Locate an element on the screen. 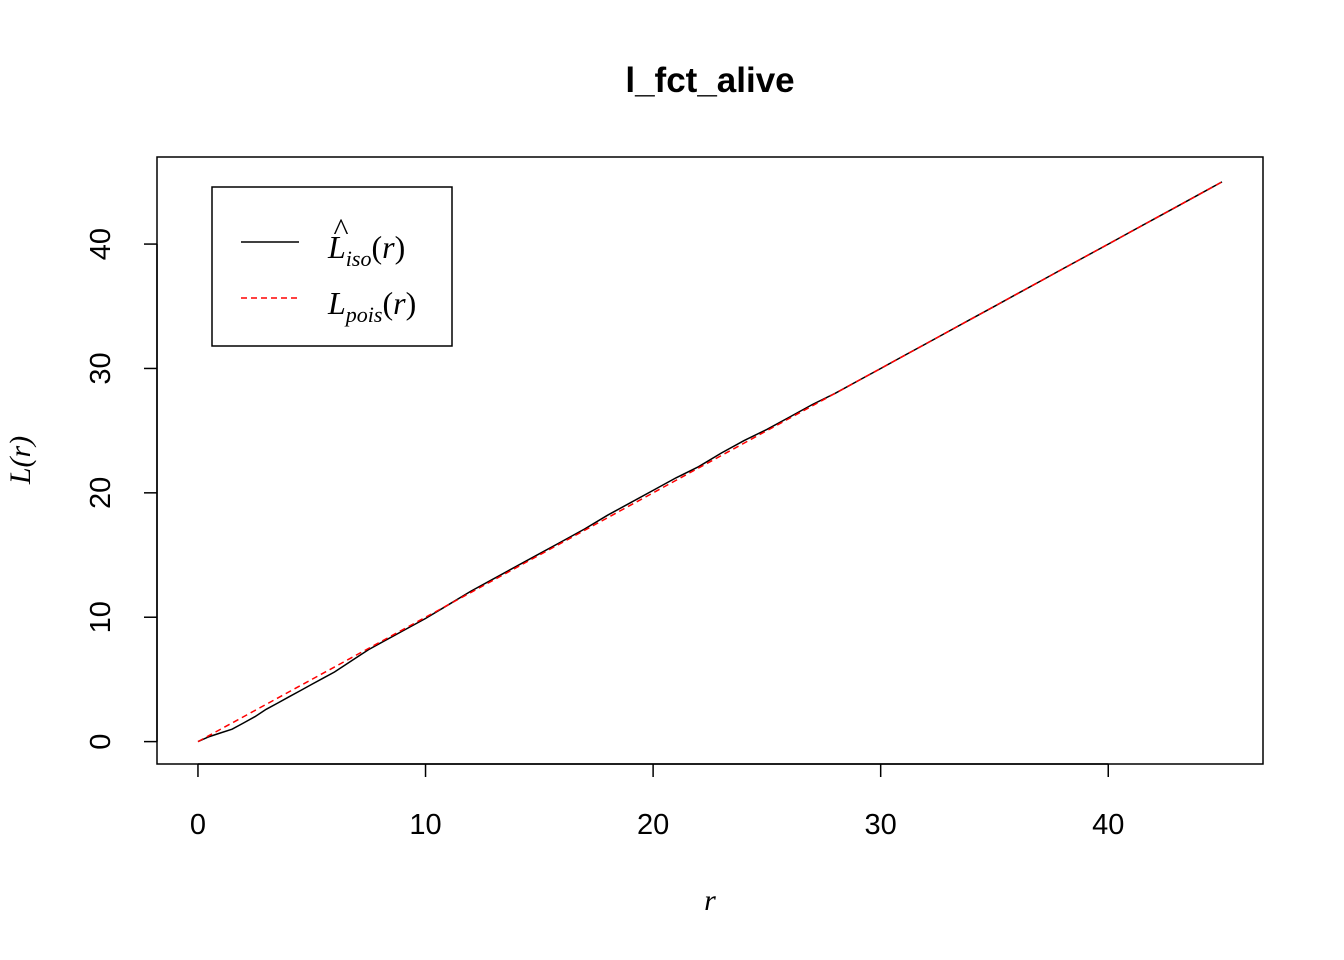 Image resolution: width=1344 pixels, height=960 pixels. legend-box is located at coordinates (332, 266).